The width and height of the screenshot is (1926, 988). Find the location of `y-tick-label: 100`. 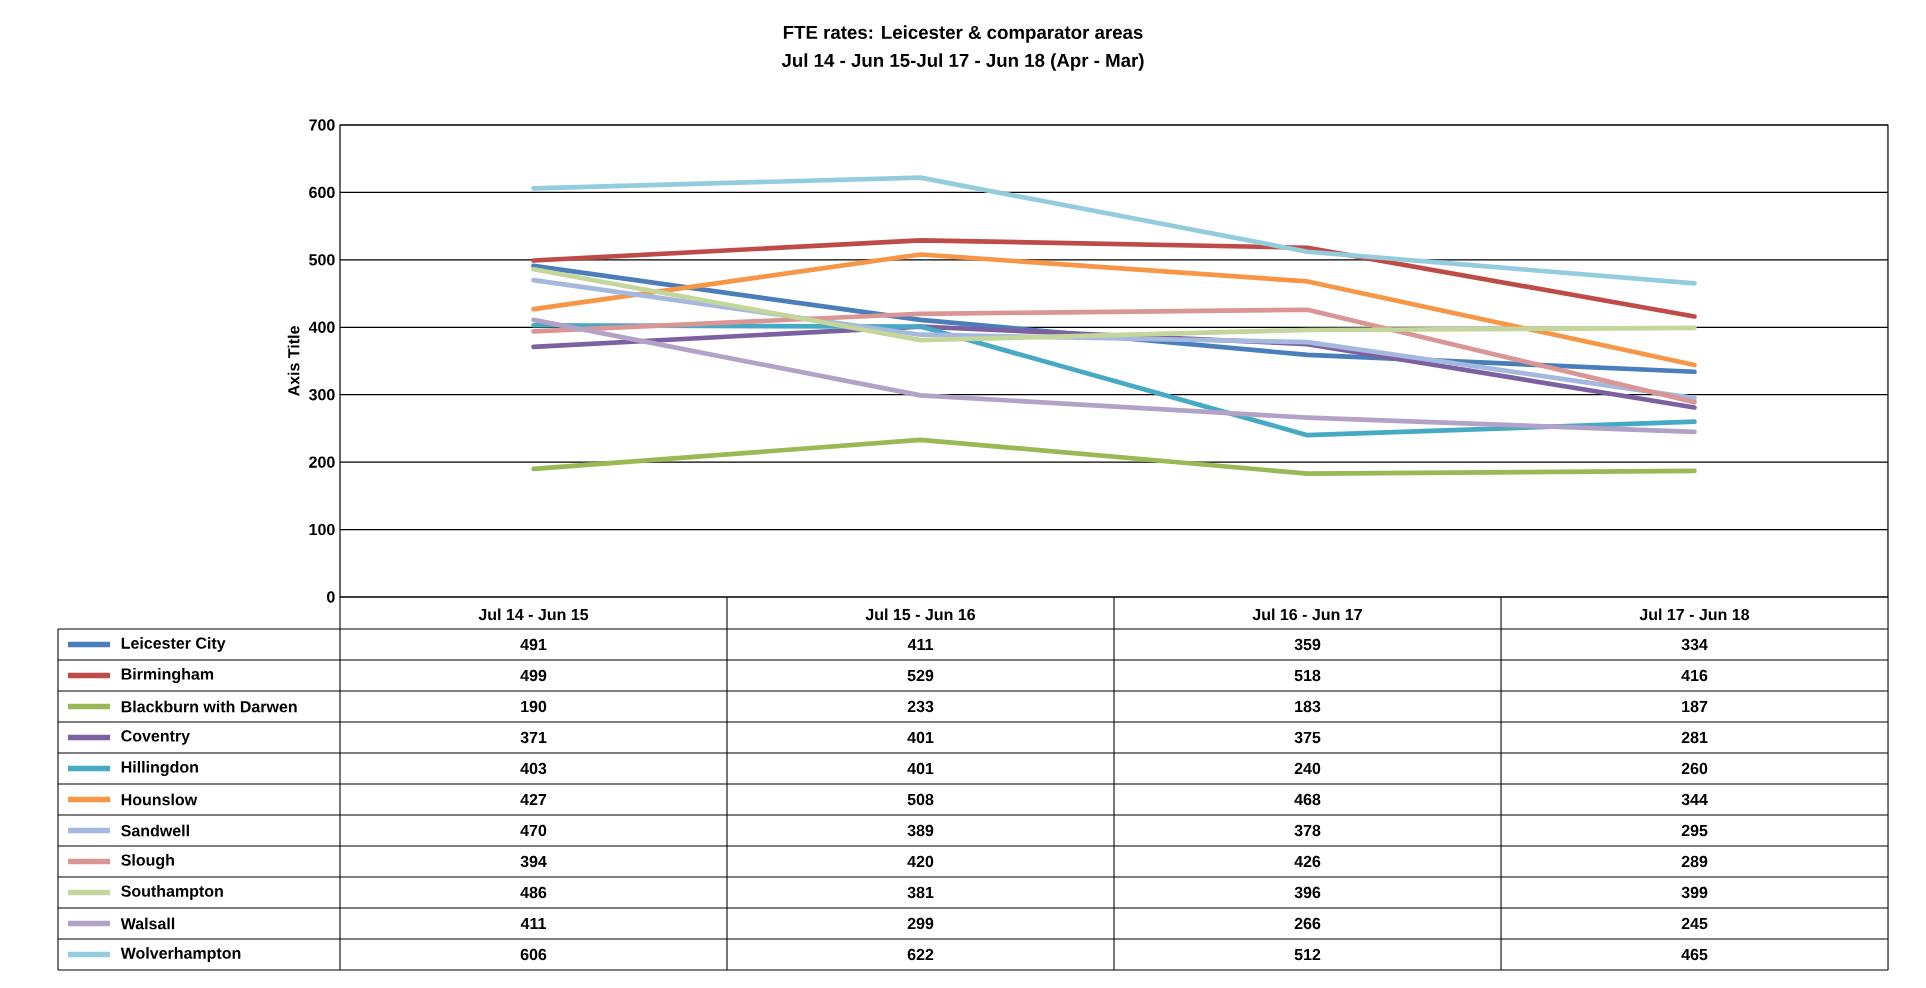

y-tick-label: 100 is located at coordinates (322, 529).